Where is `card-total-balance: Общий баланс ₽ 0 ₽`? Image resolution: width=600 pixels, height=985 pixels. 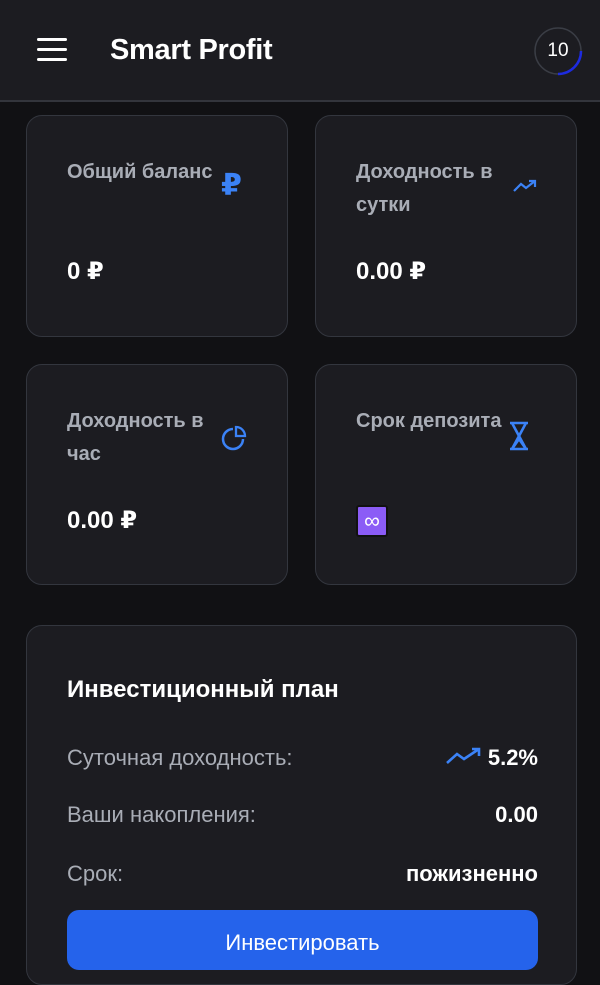 card-total-balance: Общий баланс ₽ 0 ₽ is located at coordinates (157, 226).